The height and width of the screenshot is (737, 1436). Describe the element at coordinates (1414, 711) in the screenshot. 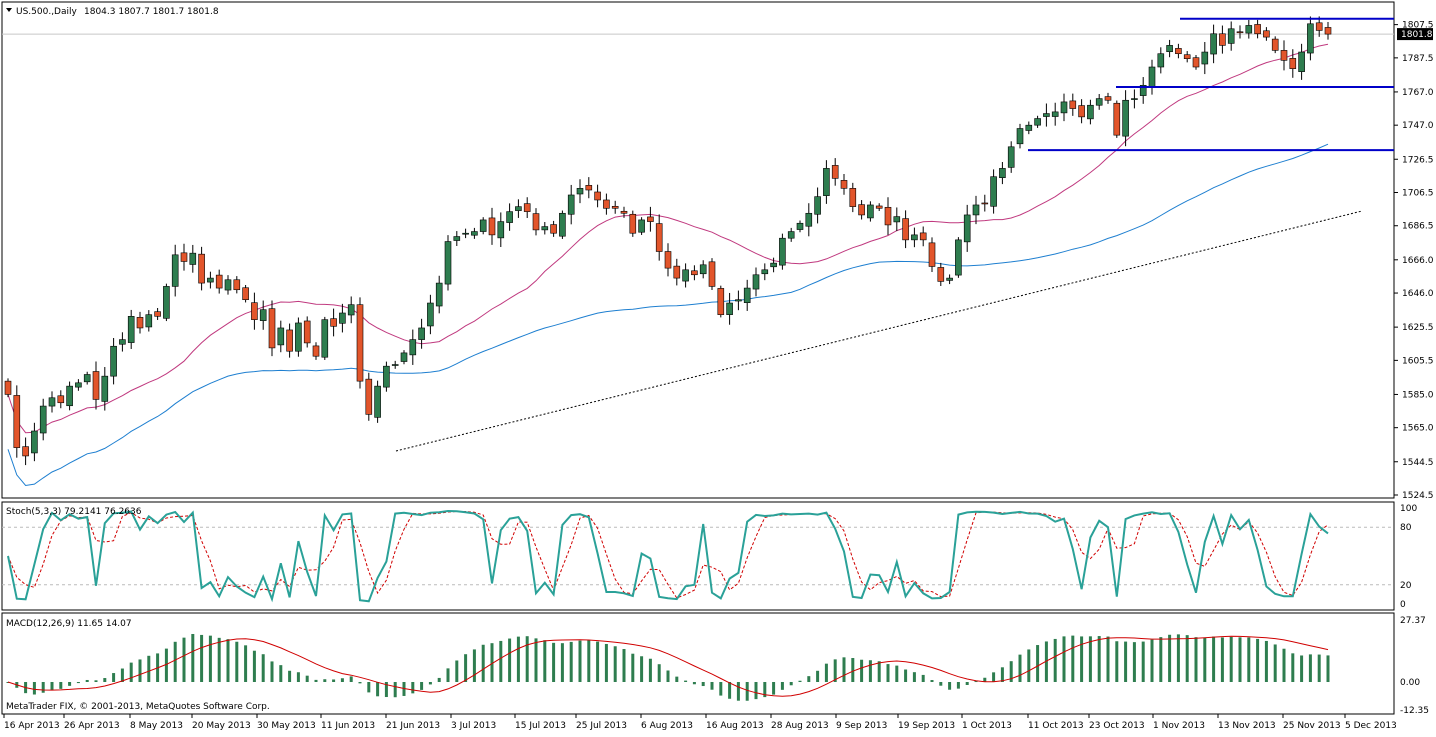

I see `macd-scale-label: -12.35` at that location.